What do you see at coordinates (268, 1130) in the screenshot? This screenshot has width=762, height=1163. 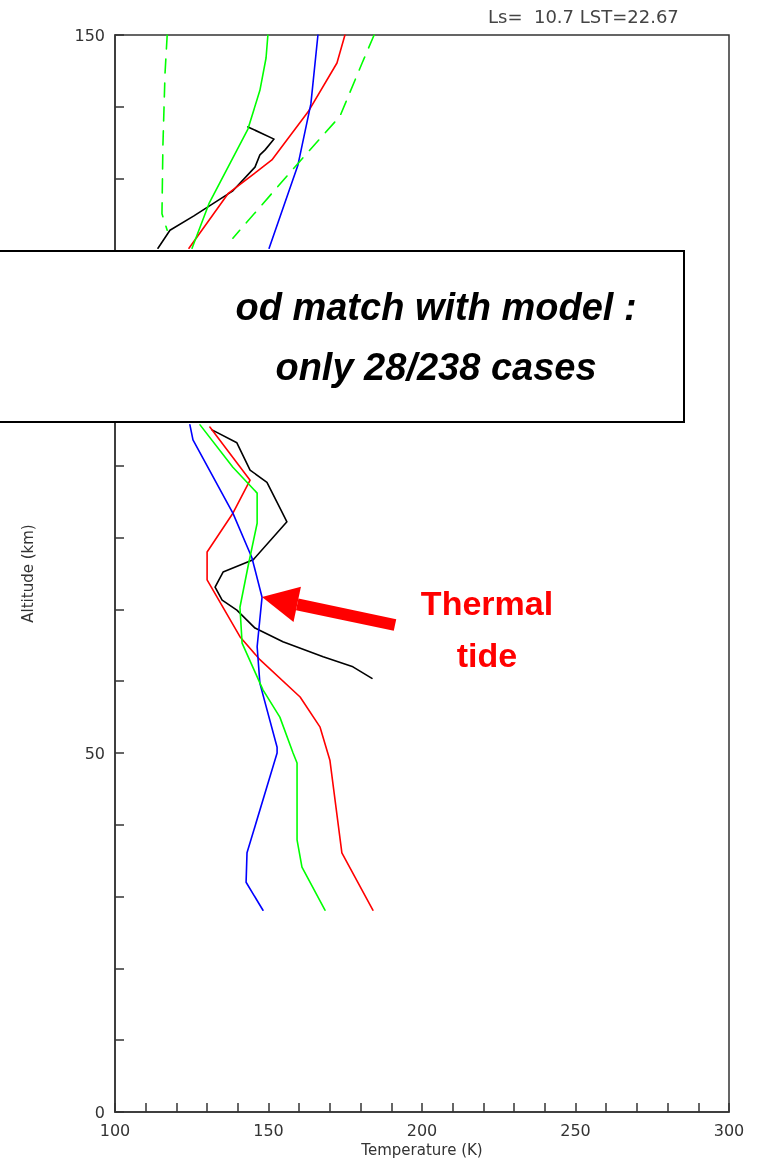 I see `x-tick-label: 150` at bounding box center [268, 1130].